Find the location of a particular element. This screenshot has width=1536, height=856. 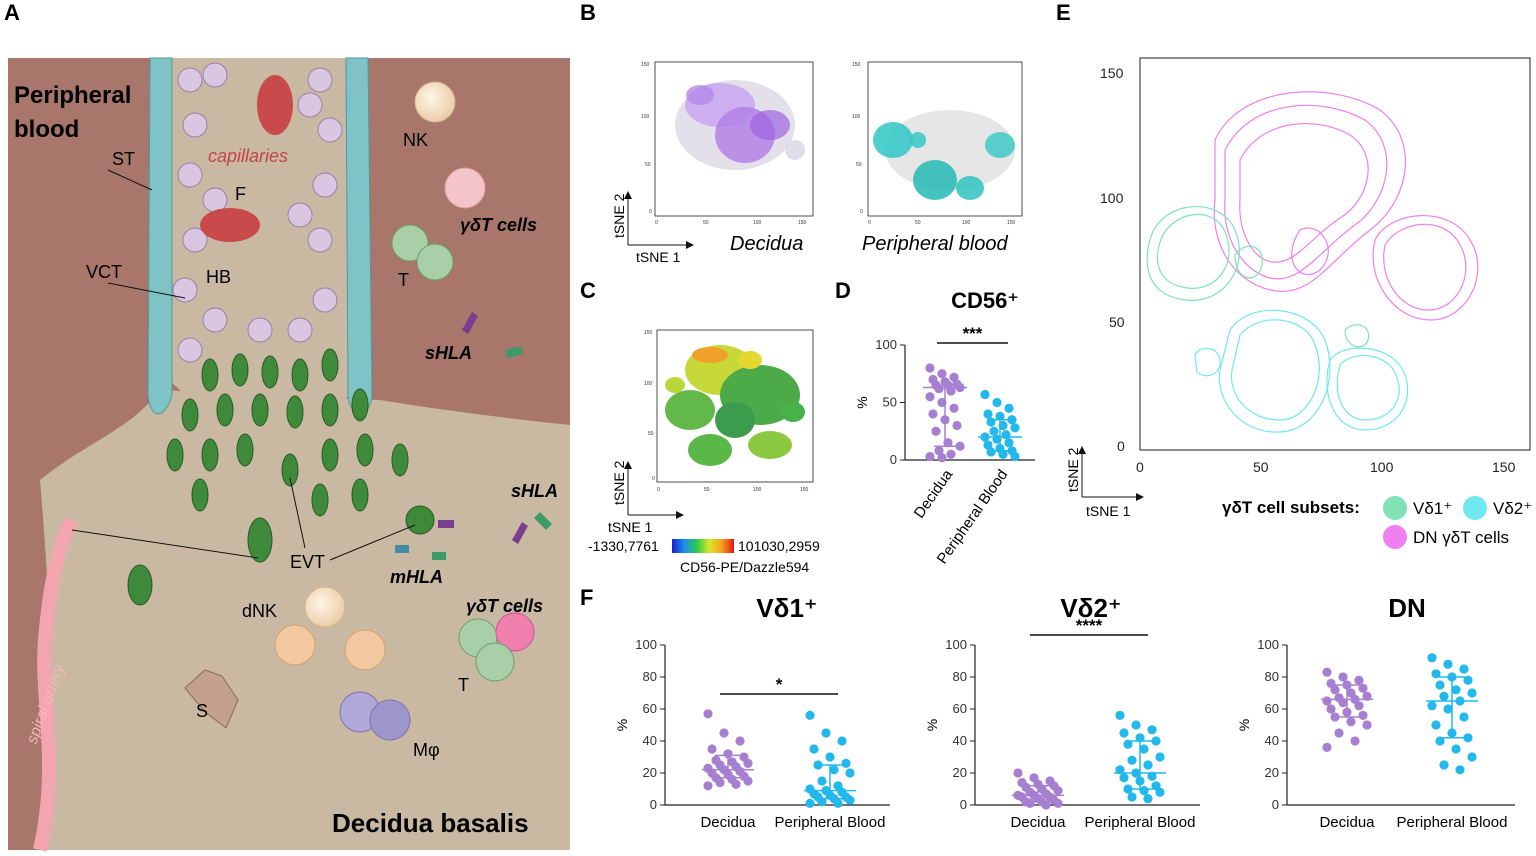

panel-b: B 150 100 50 0 0 50 100 150 is located at coordinates (801, 132).